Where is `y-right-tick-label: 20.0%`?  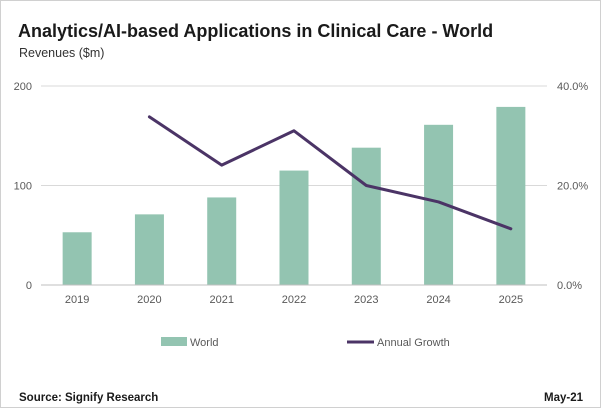 y-right-tick-label: 20.0% is located at coordinates (572, 187).